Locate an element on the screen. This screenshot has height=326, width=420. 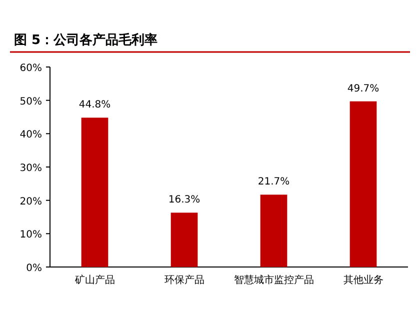
x-tick-label: 矿山产品 is located at coordinates (94, 280).